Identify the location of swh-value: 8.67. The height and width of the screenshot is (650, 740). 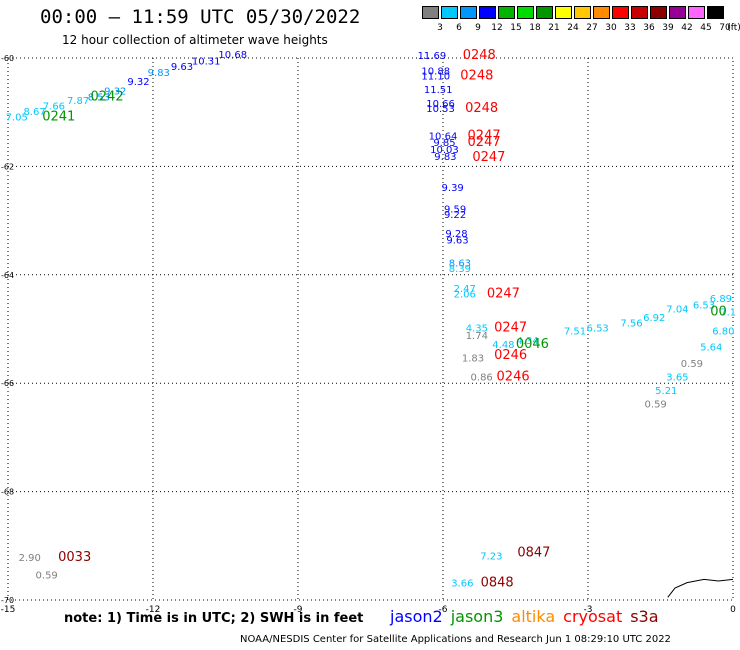
(34, 112).